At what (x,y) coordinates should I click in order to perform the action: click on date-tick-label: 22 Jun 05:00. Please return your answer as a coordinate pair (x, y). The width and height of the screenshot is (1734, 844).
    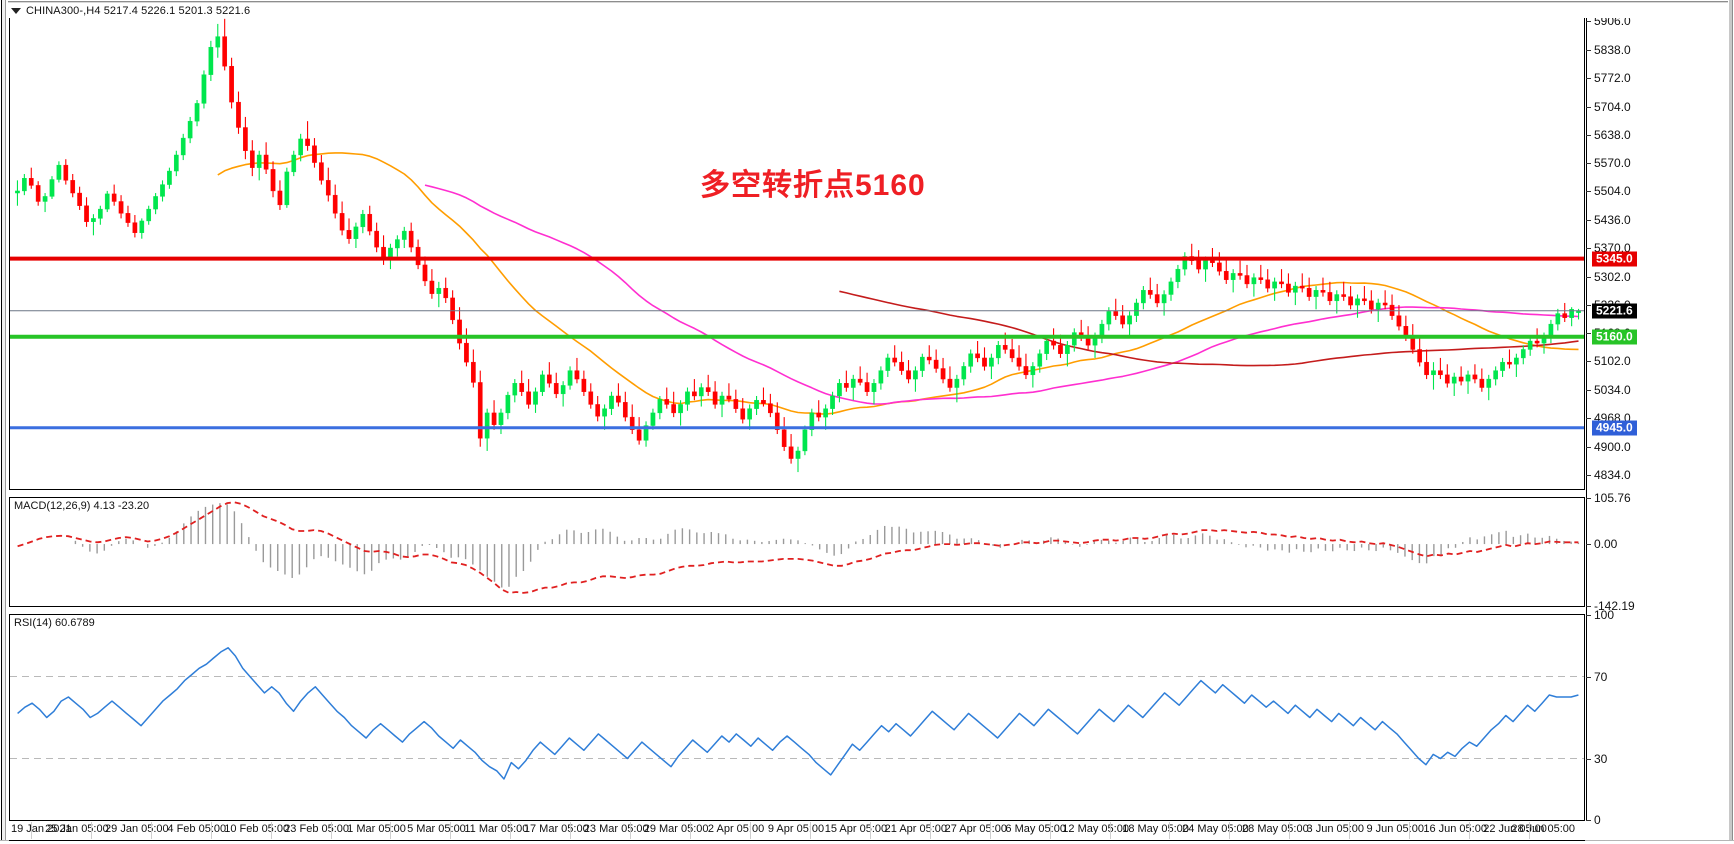
    Looking at the image, I should click on (1515, 829).